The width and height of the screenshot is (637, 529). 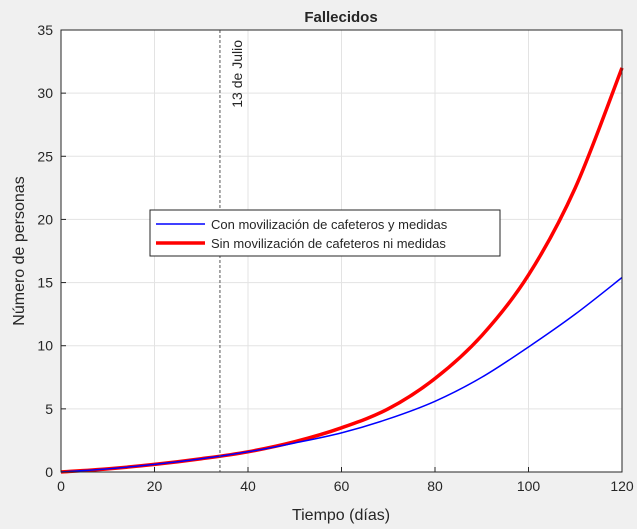 I want to click on x-tick-label: 0, so click(x=61, y=486).